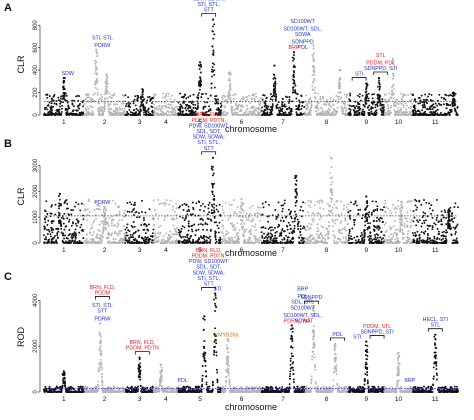 The image size is (474, 420). What do you see at coordinates (102, 46) in the screenshot?
I see `trait-annotation: PDRW` at bounding box center [102, 46].